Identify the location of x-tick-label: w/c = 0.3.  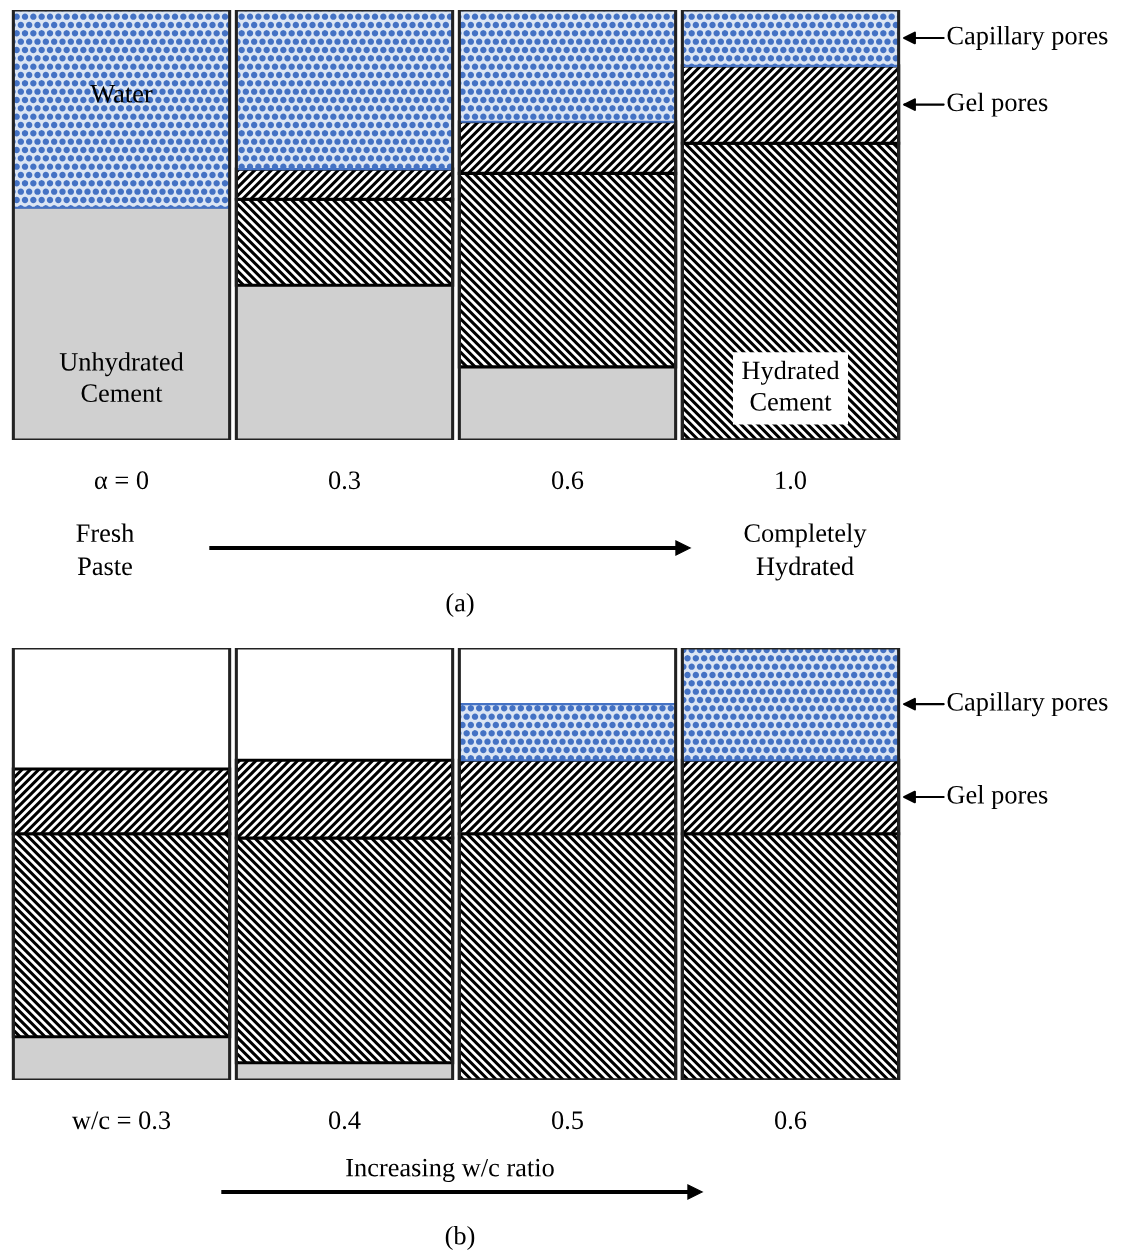
(121, 1120).